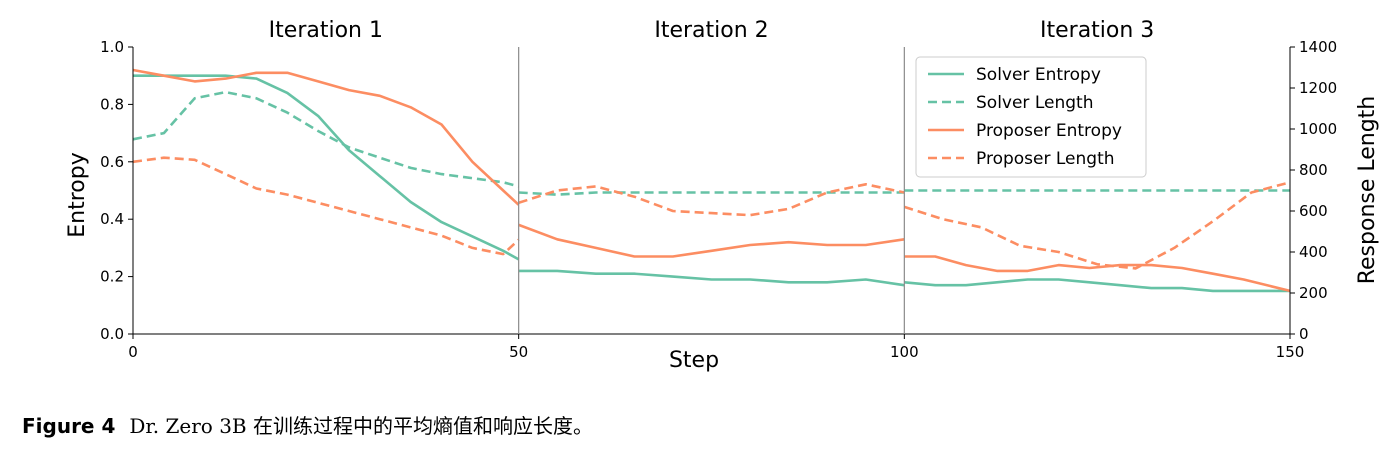 The width and height of the screenshot is (1398, 458). I want to click on x-axis-title: Step, so click(694, 360).